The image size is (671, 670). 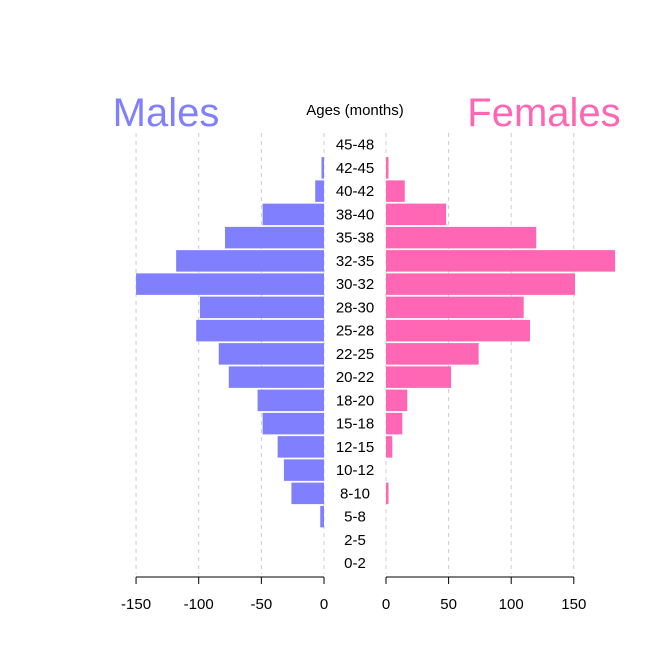 I want to click on age-label-38-40: 38-40, so click(x=355, y=214).